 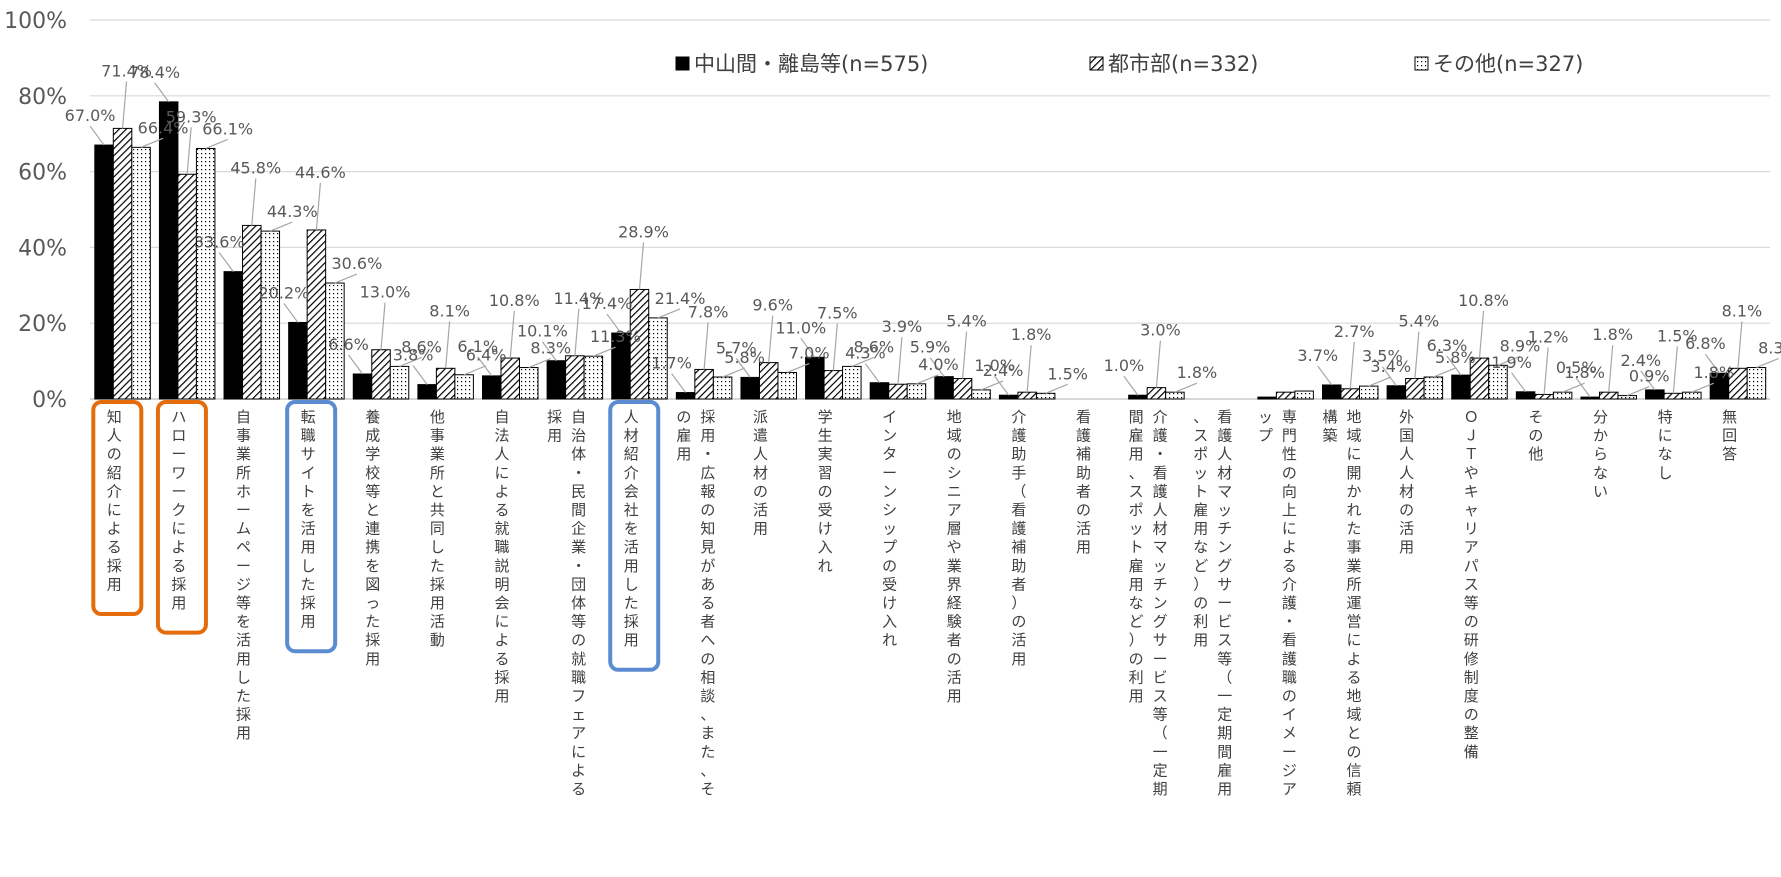 What do you see at coordinates (178, 436) in the screenshot?
I see `category-label: ロ` at bounding box center [178, 436].